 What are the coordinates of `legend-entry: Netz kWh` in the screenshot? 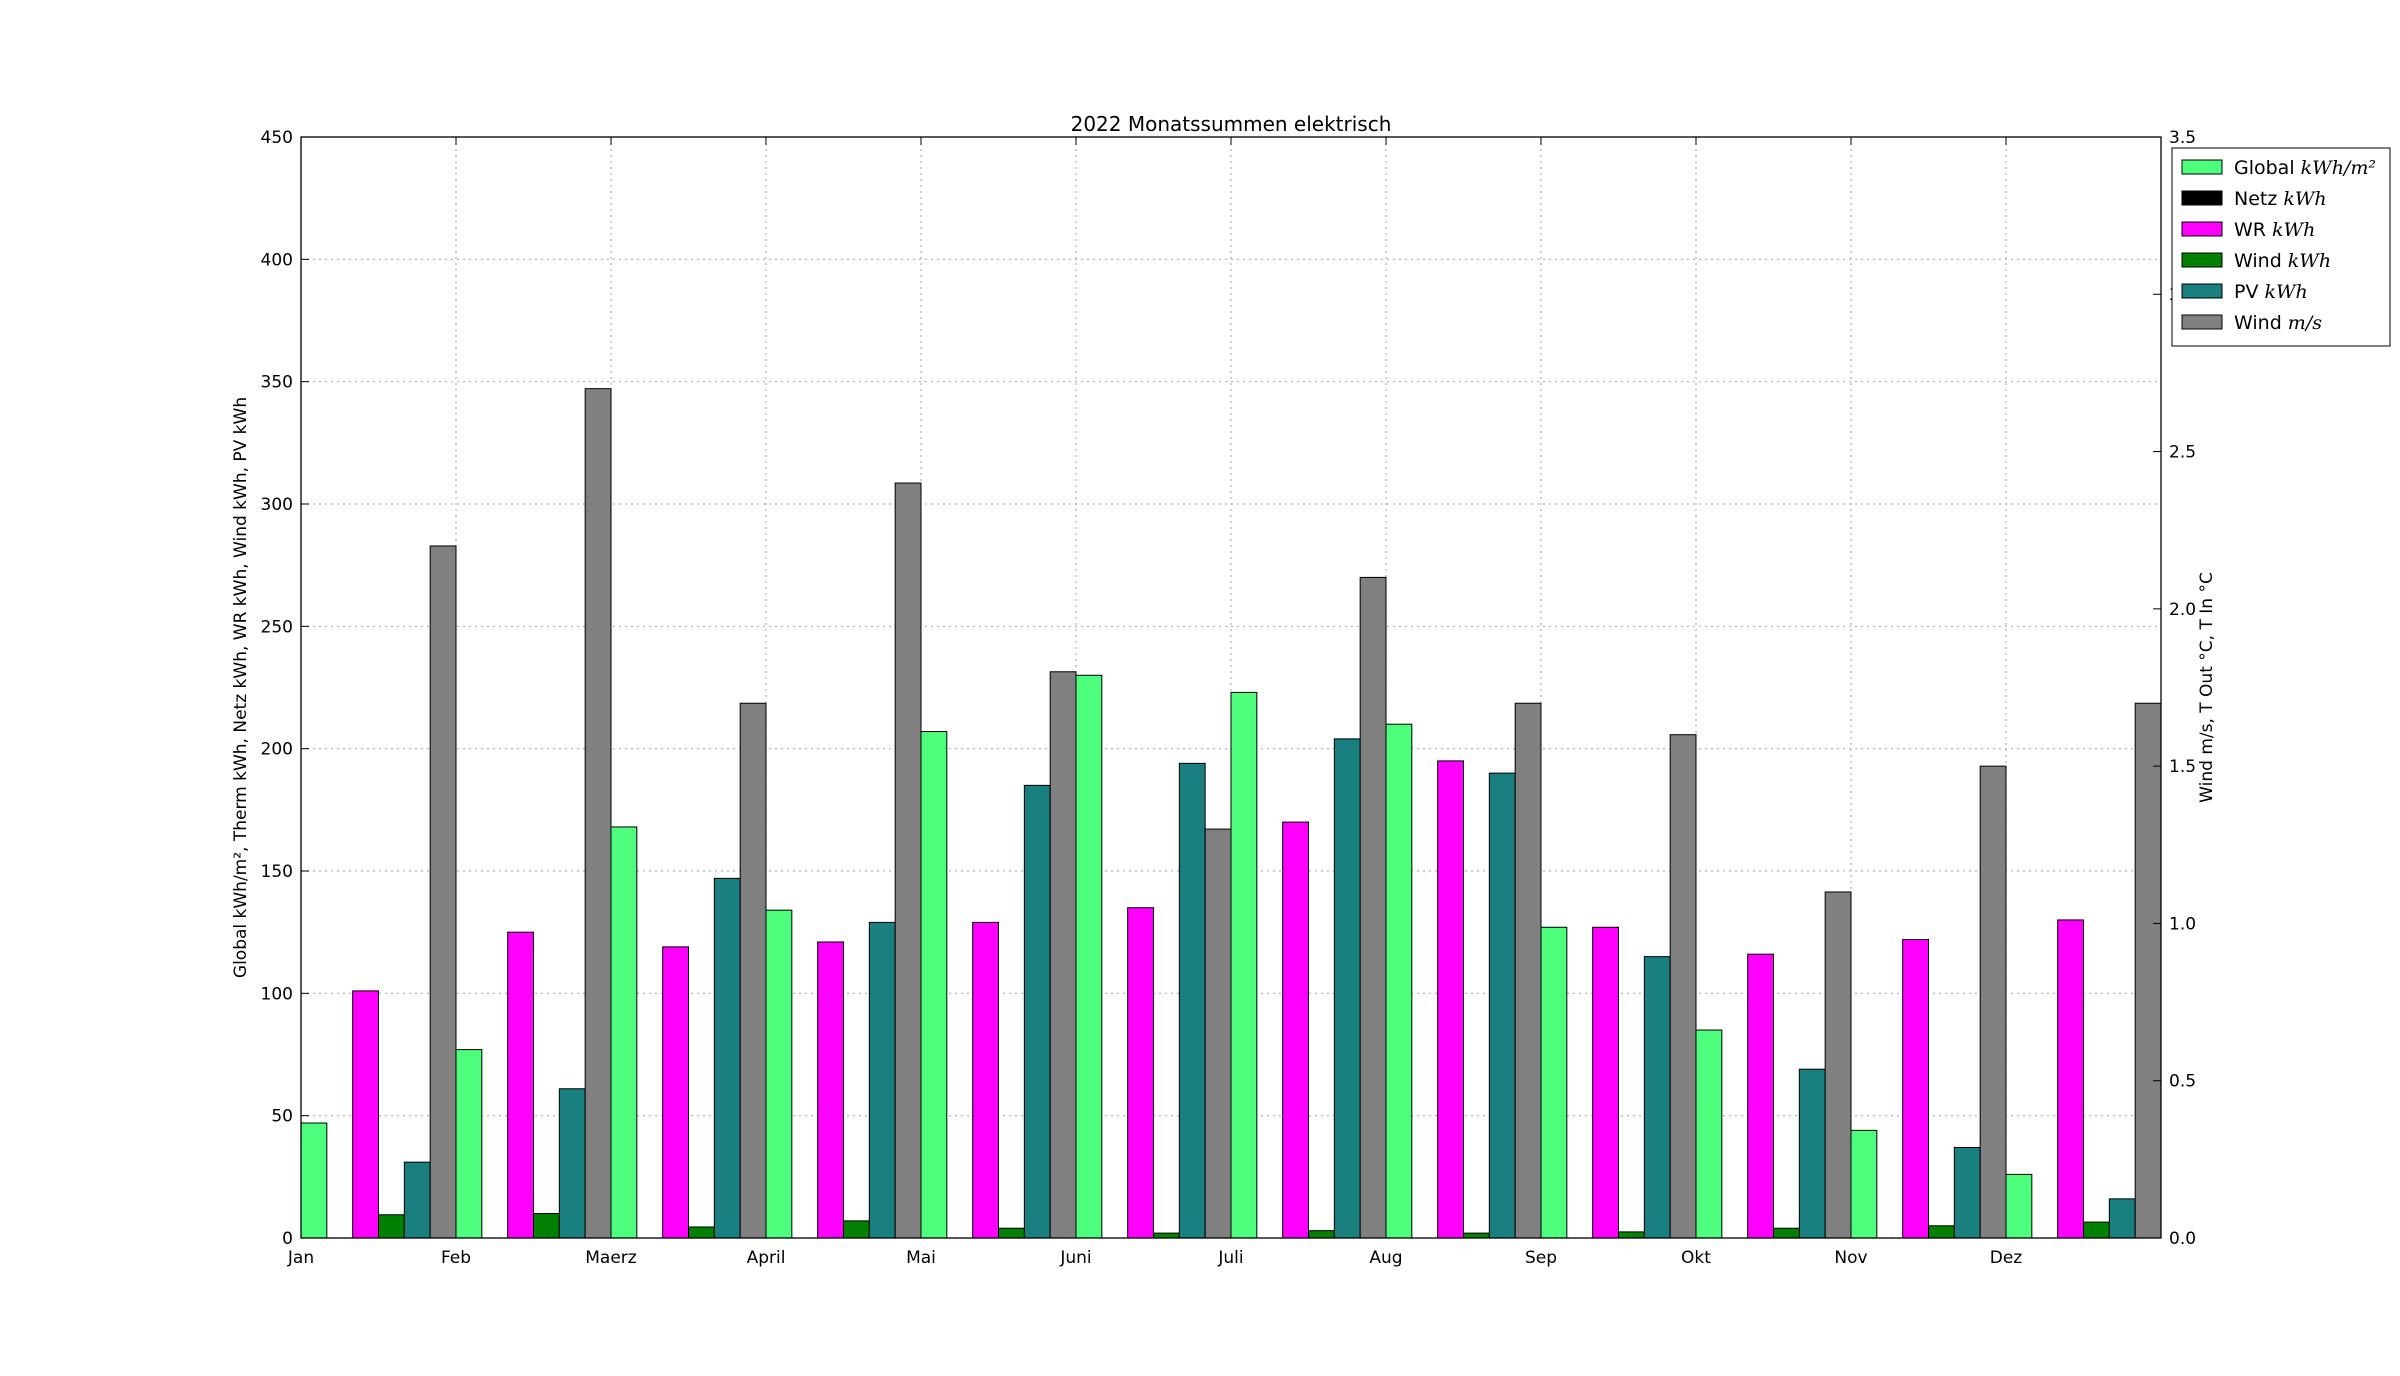 It's located at (2280, 199).